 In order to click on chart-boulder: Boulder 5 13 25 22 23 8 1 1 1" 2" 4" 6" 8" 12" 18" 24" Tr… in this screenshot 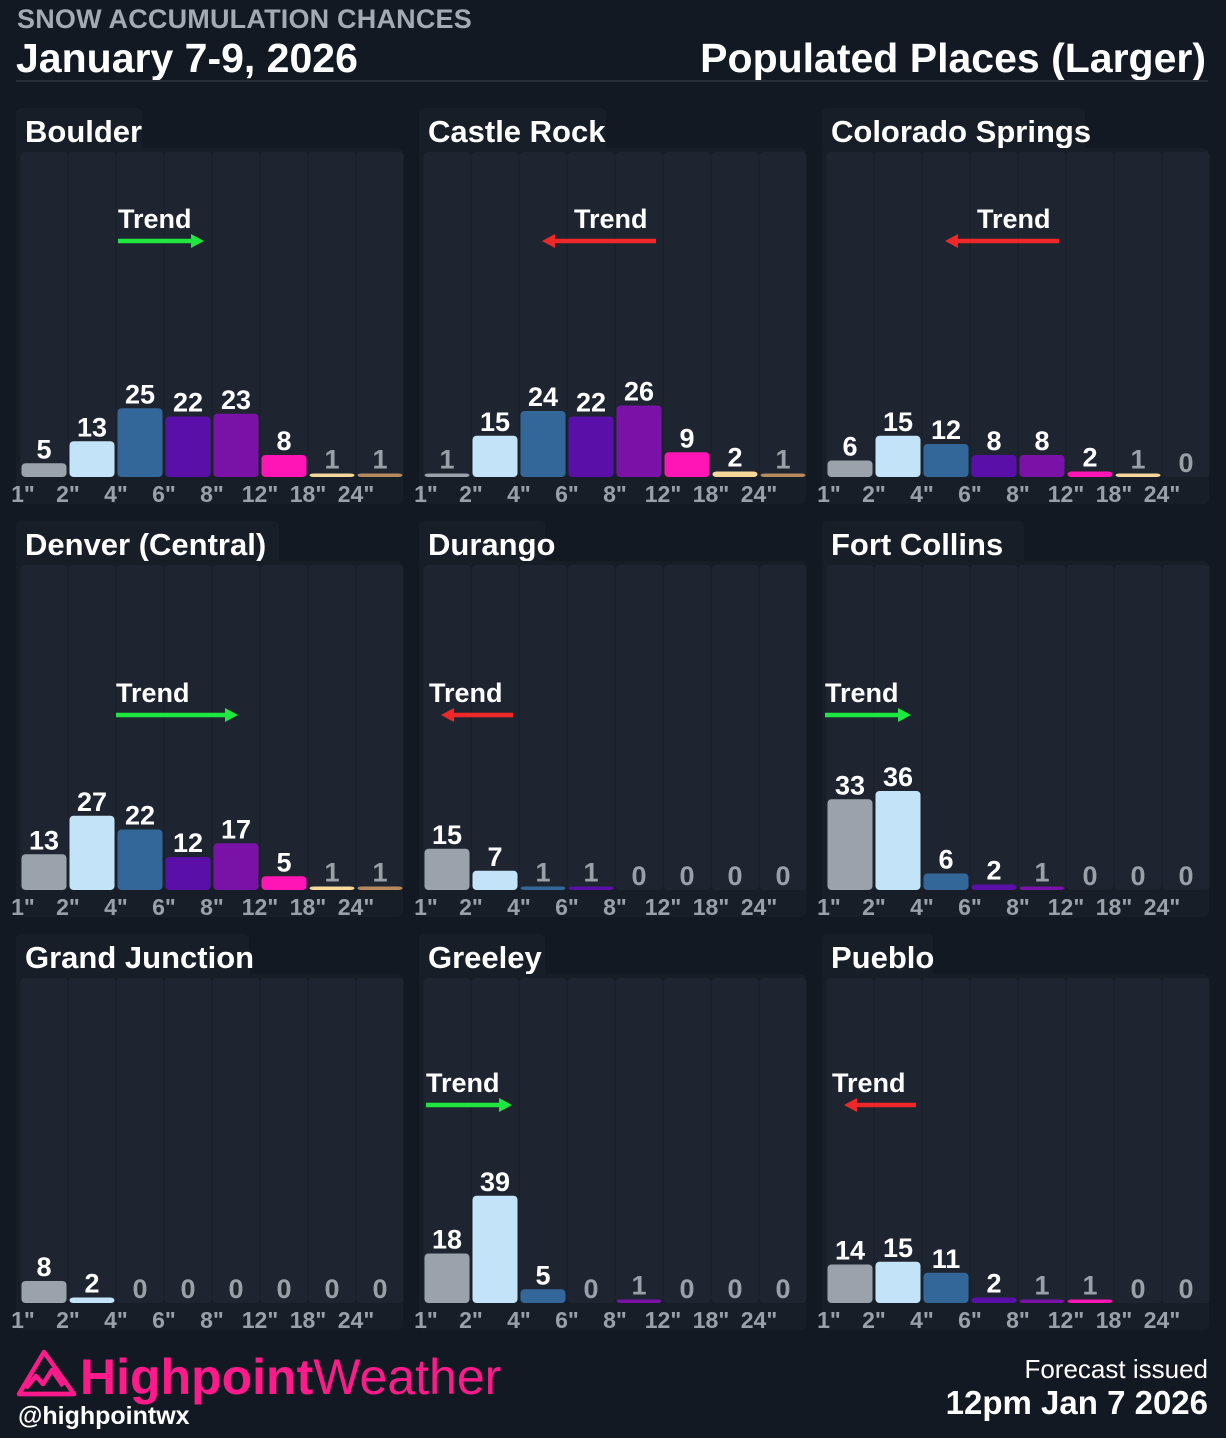, I will do `click(207, 307)`.